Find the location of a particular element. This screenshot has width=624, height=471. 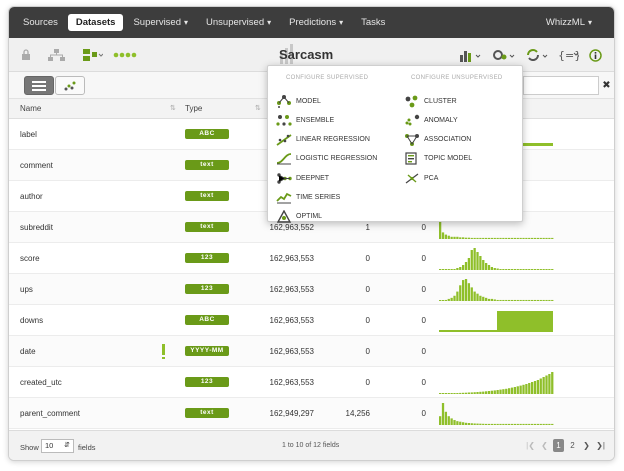

field-type-badge: text is located at coordinates (207, 165).